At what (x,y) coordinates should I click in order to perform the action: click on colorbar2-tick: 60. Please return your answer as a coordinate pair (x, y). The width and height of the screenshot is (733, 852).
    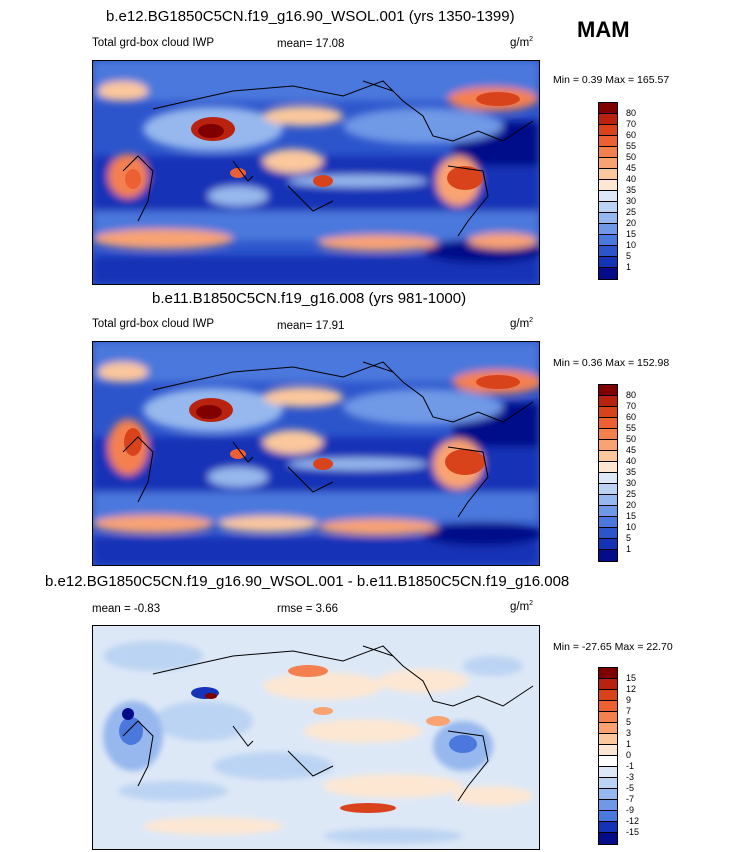
    Looking at the image, I should click on (631, 417).